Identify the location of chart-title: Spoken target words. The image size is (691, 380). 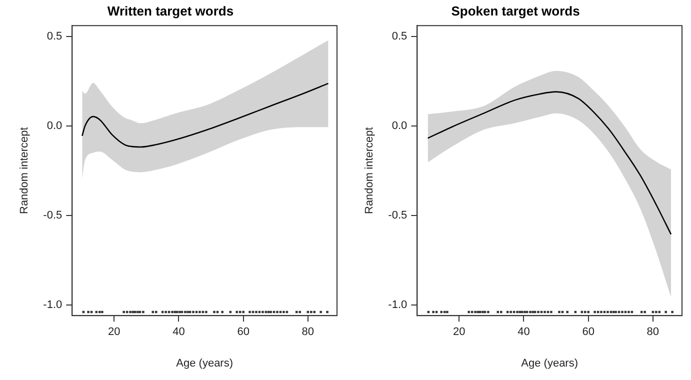
(515, 10).